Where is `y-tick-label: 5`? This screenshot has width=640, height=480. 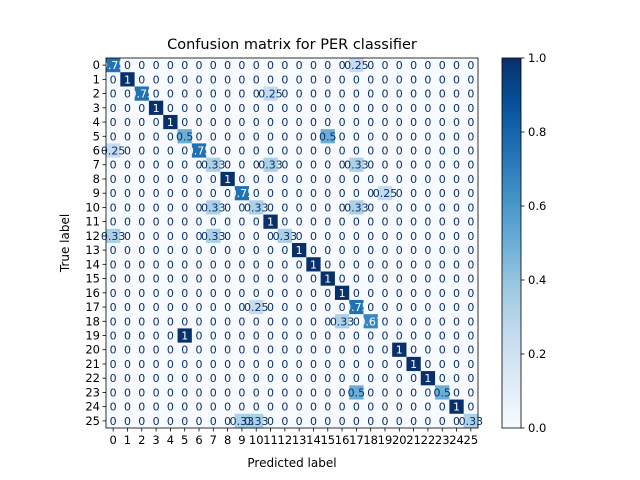
y-tick-label: 5 is located at coordinates (96, 136).